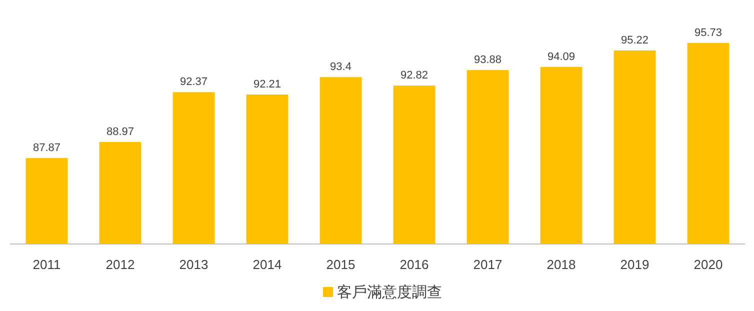 The image size is (754, 311). What do you see at coordinates (414, 76) in the screenshot?
I see `data-label: 92.82` at bounding box center [414, 76].